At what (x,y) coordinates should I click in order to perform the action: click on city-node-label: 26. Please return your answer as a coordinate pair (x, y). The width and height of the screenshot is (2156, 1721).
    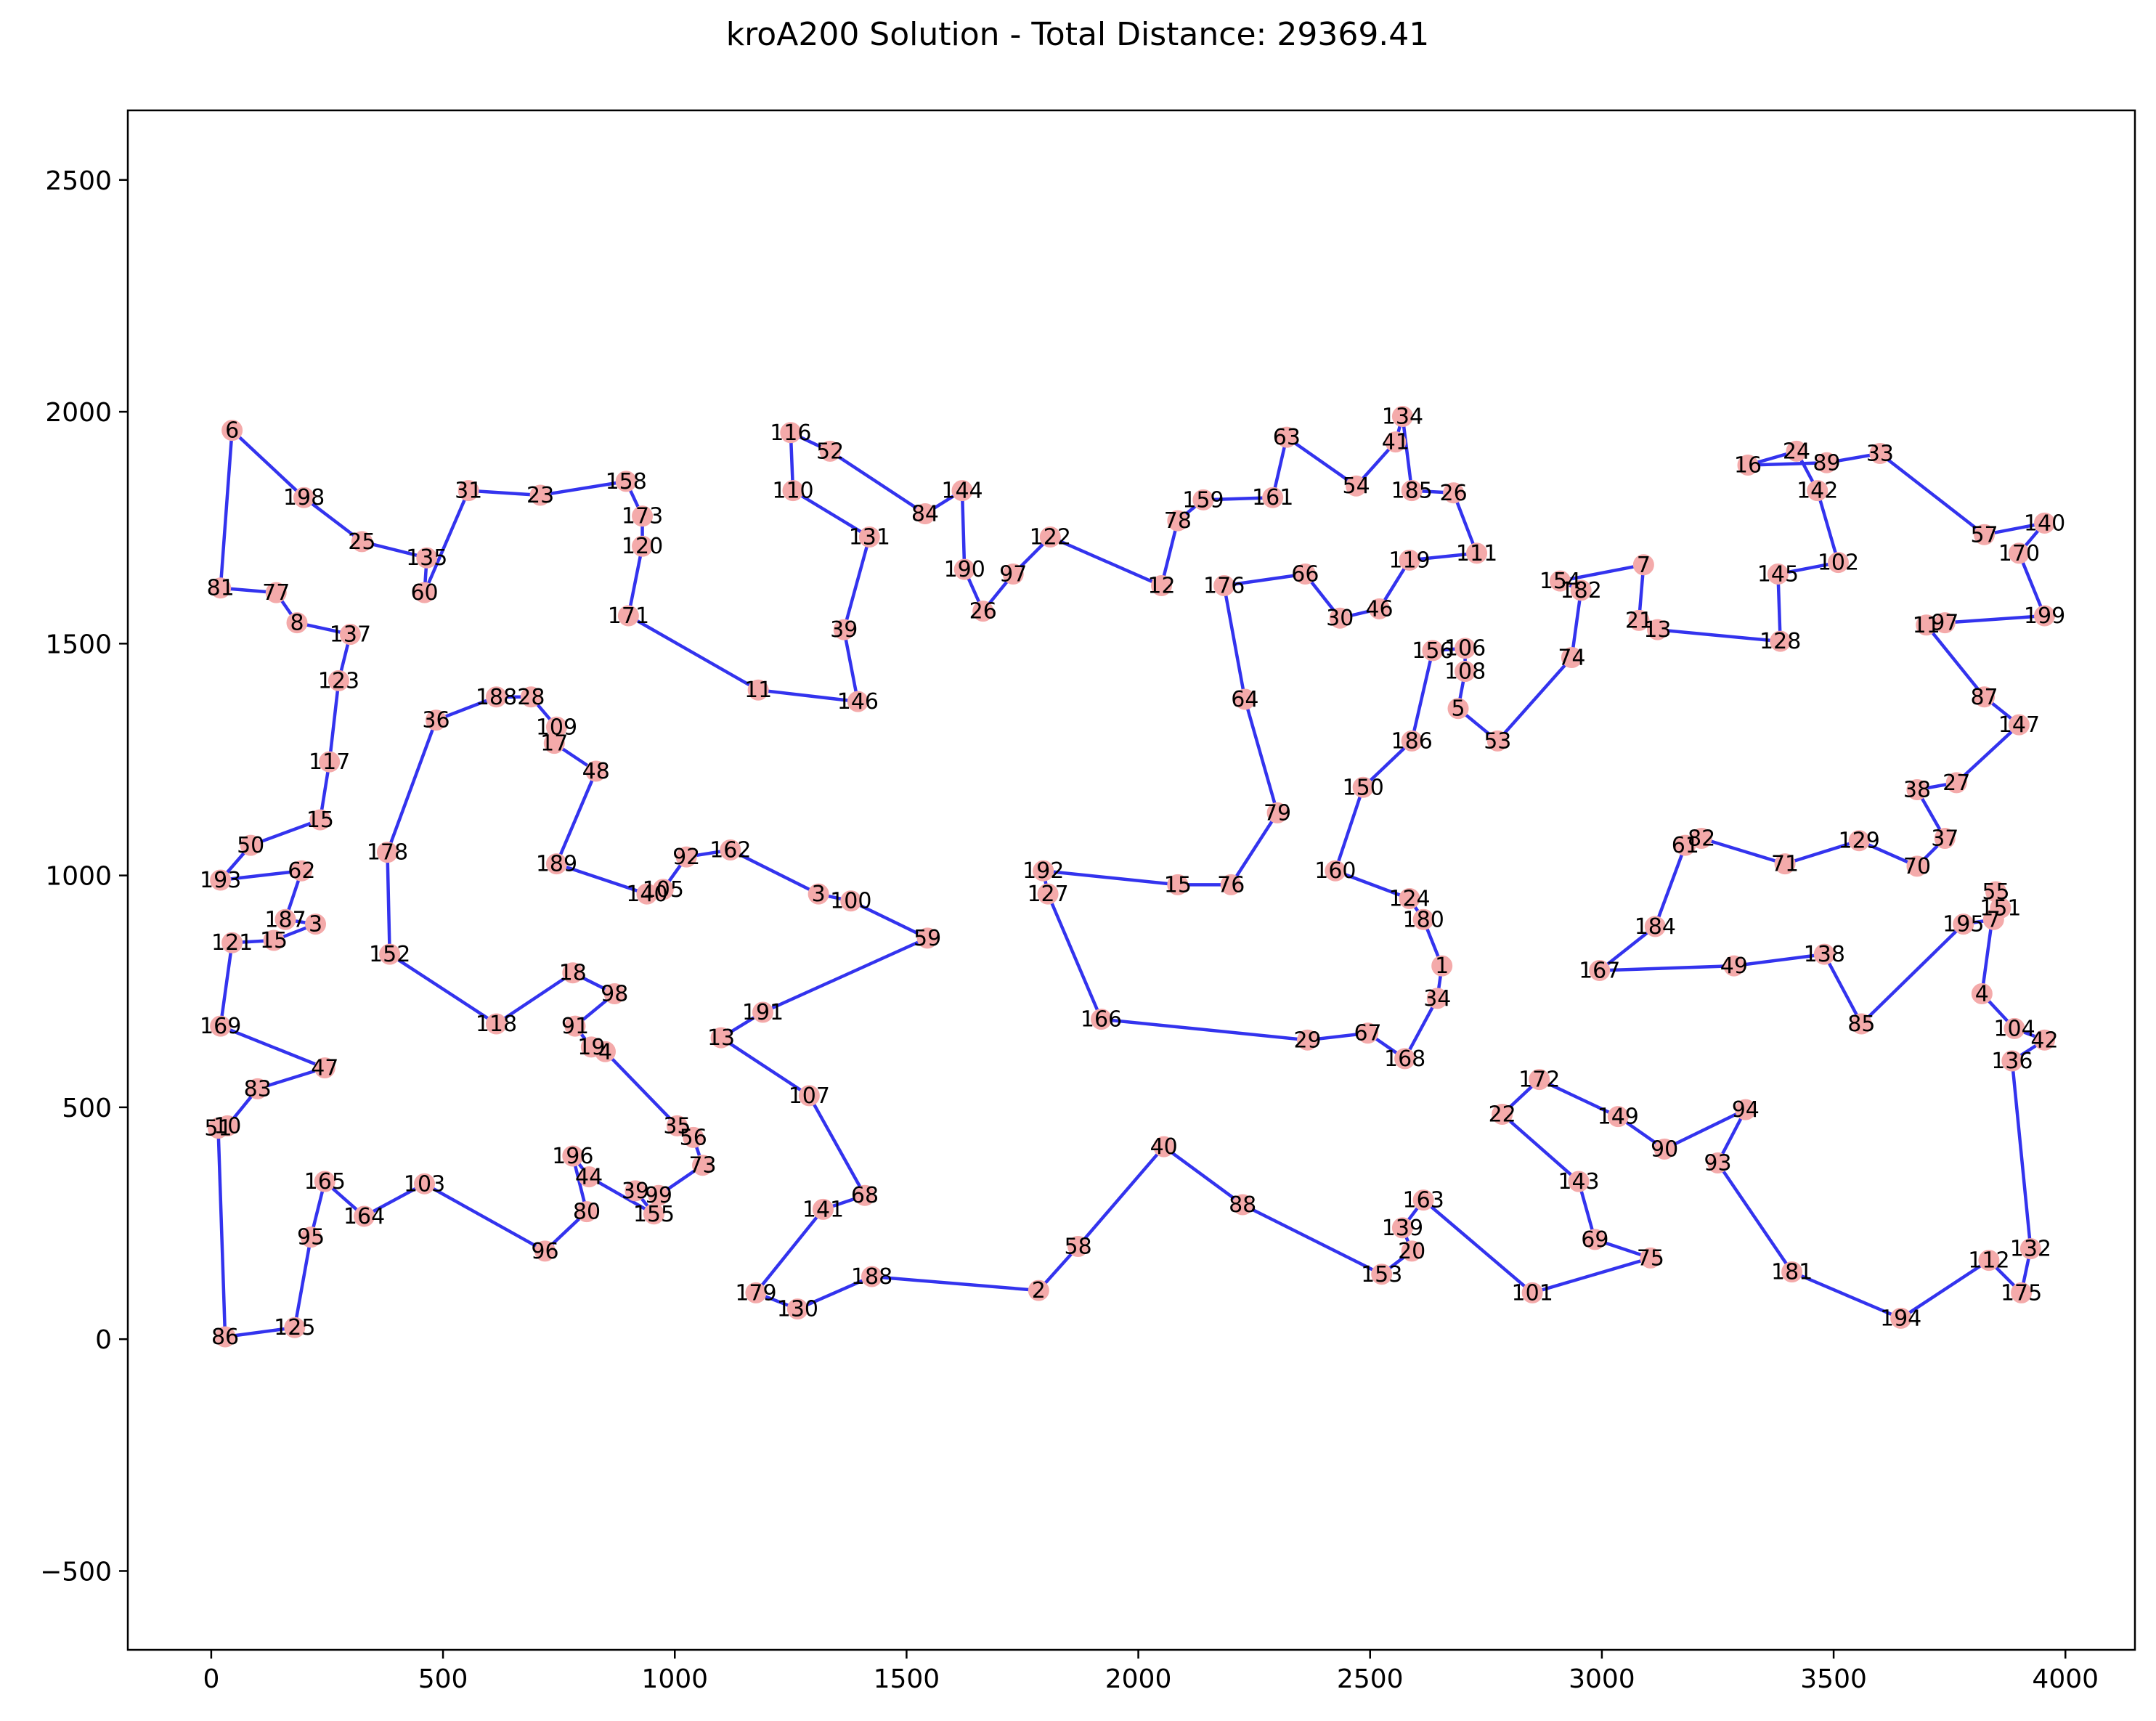
    Looking at the image, I should click on (1454, 493).